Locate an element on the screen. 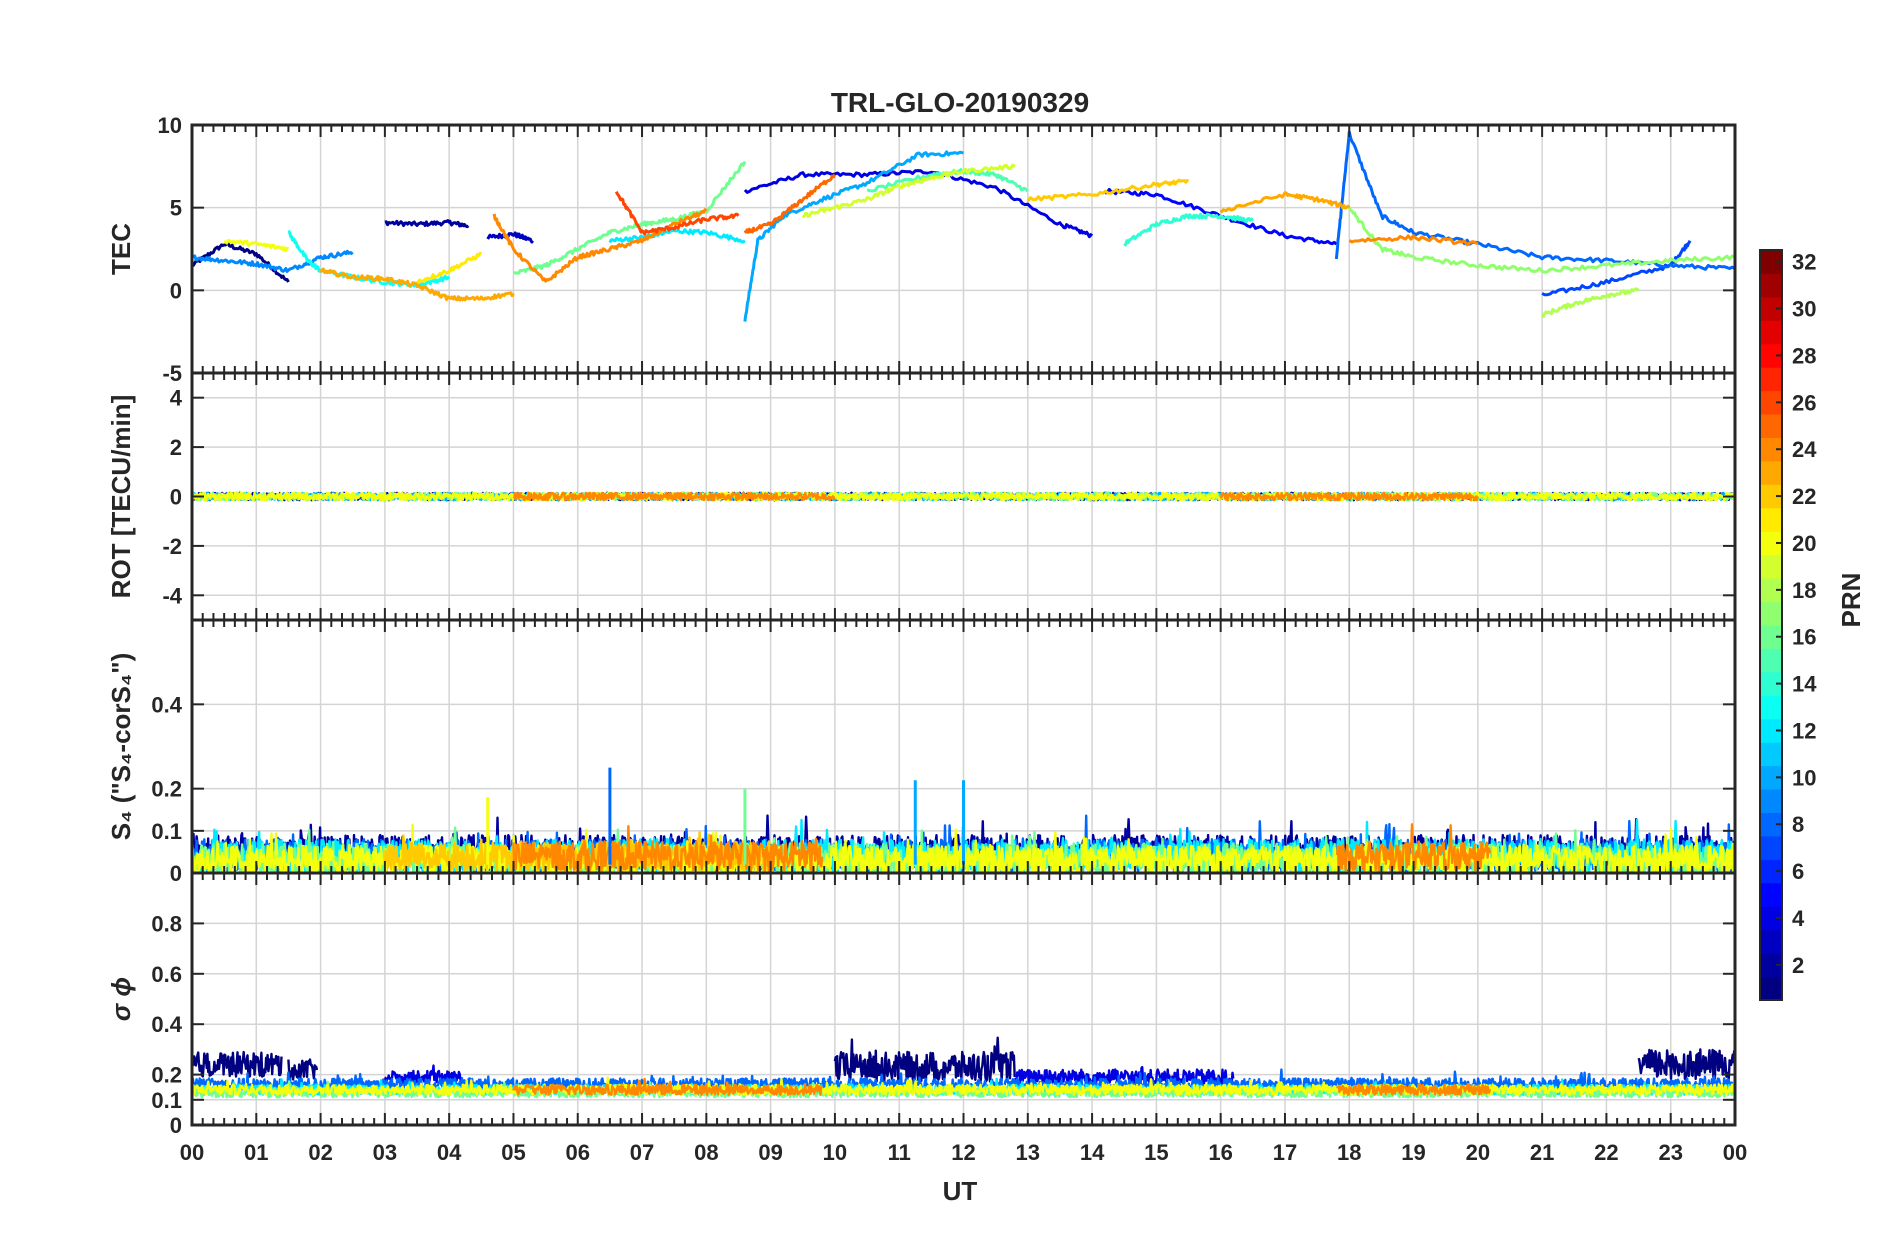 Image resolution: width=1902 pixels, height=1236 pixels. x-tick-label: 12 is located at coordinates (963, 1152).